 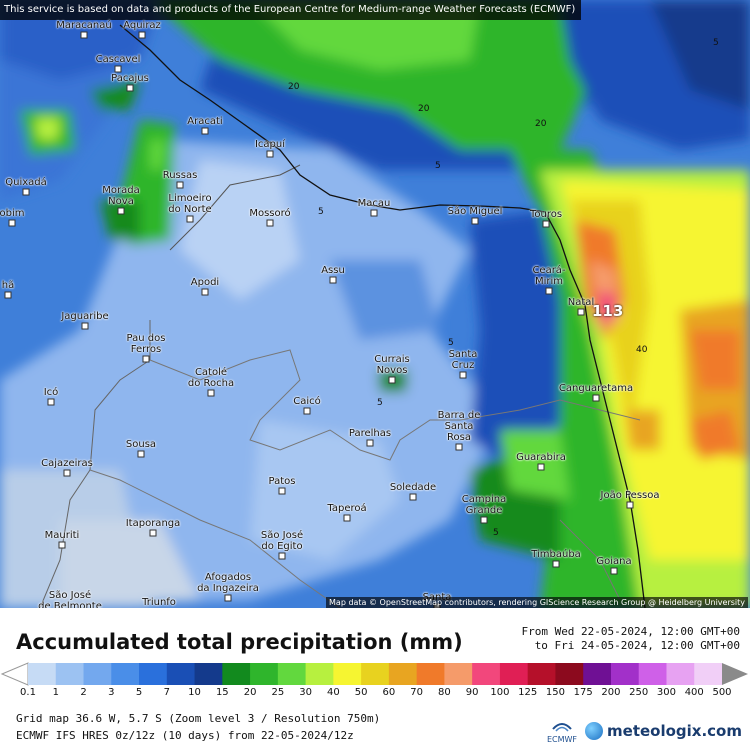 What do you see at coordinates (583, 692) in the screenshot?
I see `scale-tick-label: 175` at bounding box center [583, 692].